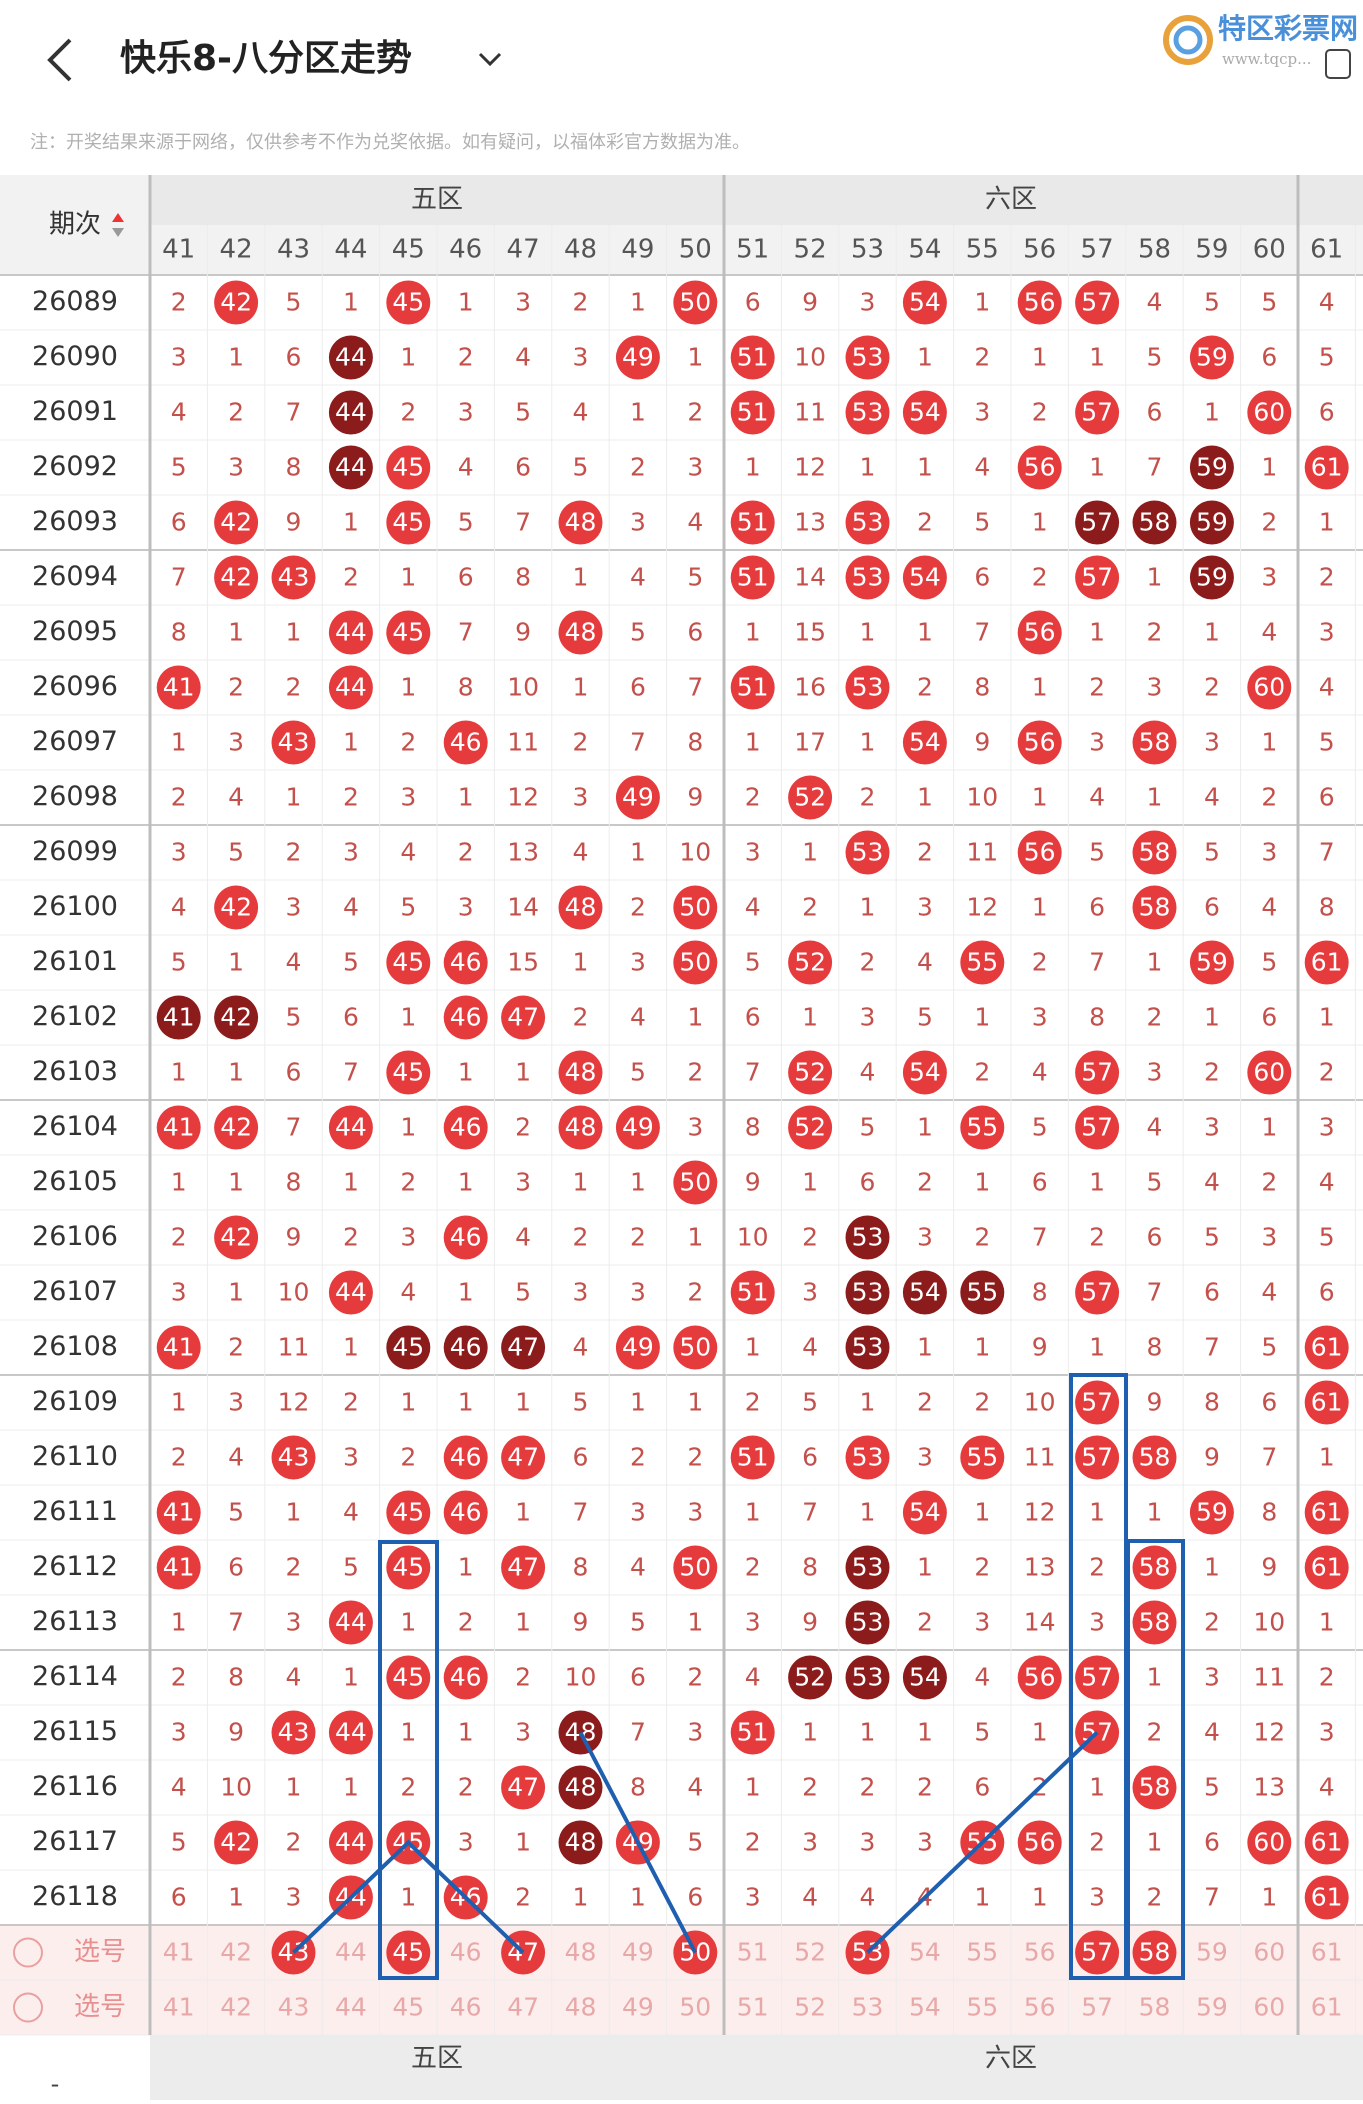 Image resolution: width=1363 pixels, height=2104 pixels. I want to click on period: 26094, so click(75, 576).